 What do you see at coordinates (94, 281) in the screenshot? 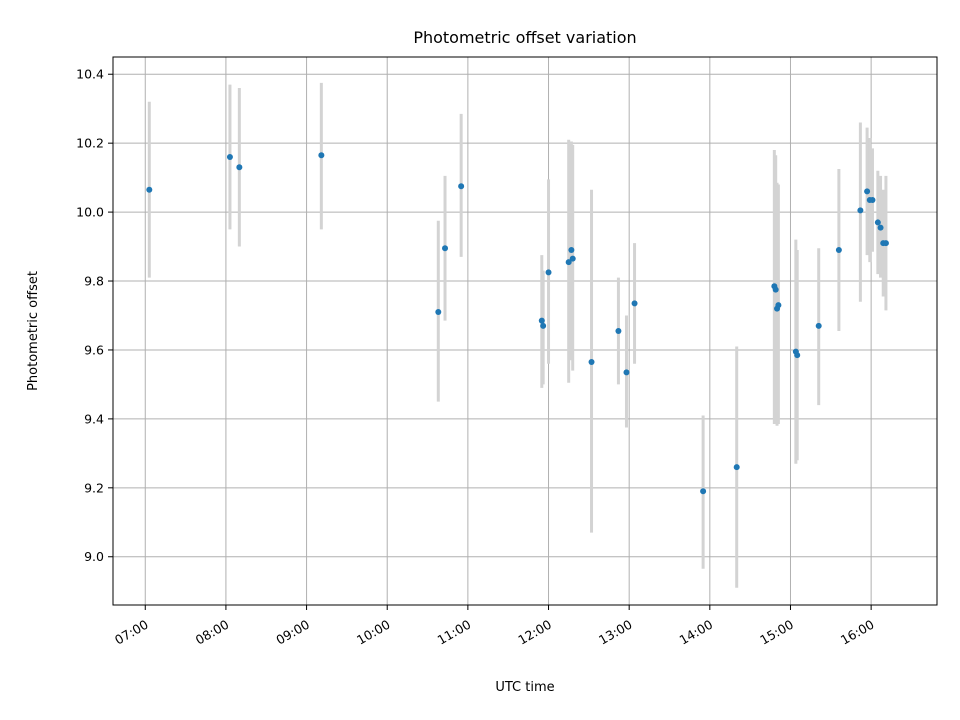
I see `y-tick-label: 9.8` at bounding box center [94, 281].